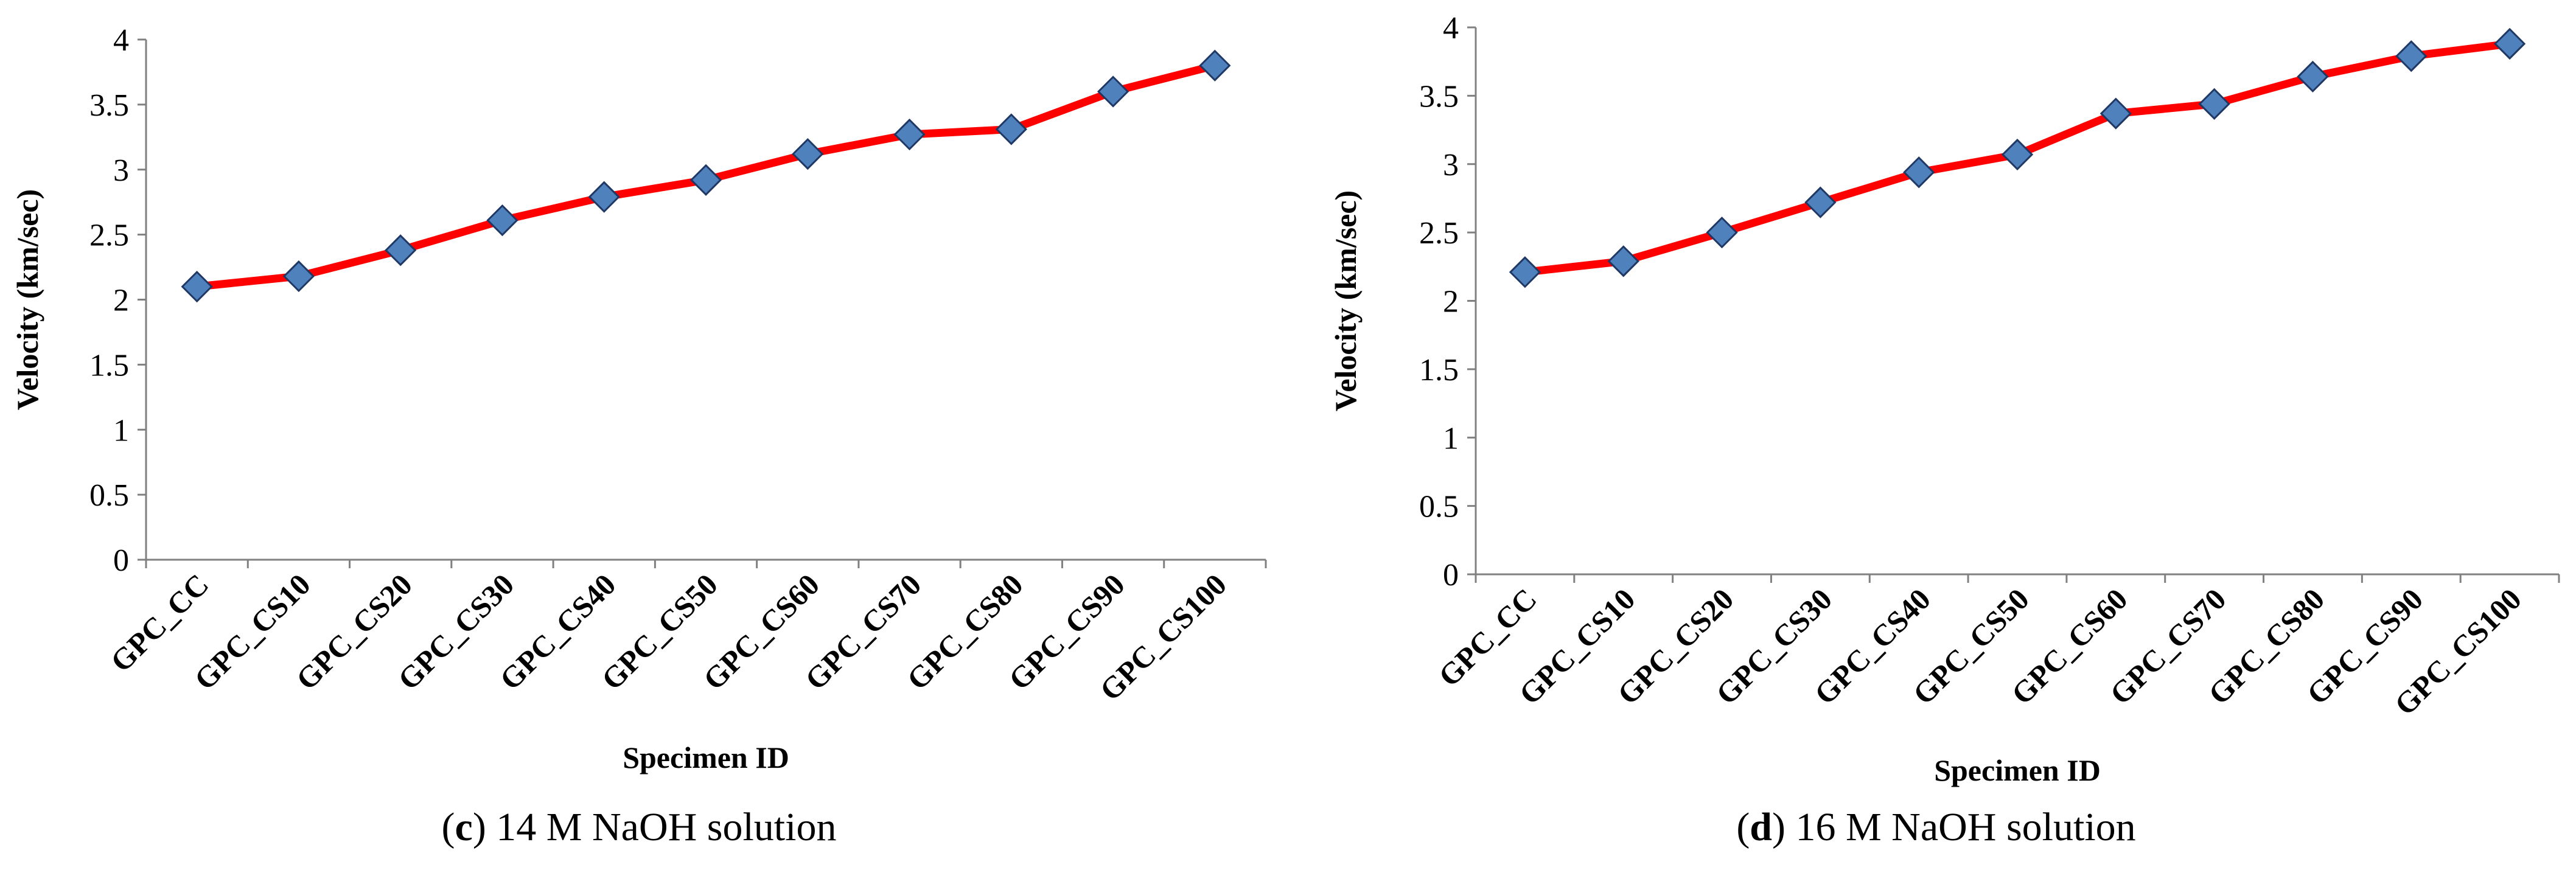 The width and height of the screenshot is (2576, 870). I want to click on caption-d: (d) 16 M NaOH solution, so click(1936, 827).